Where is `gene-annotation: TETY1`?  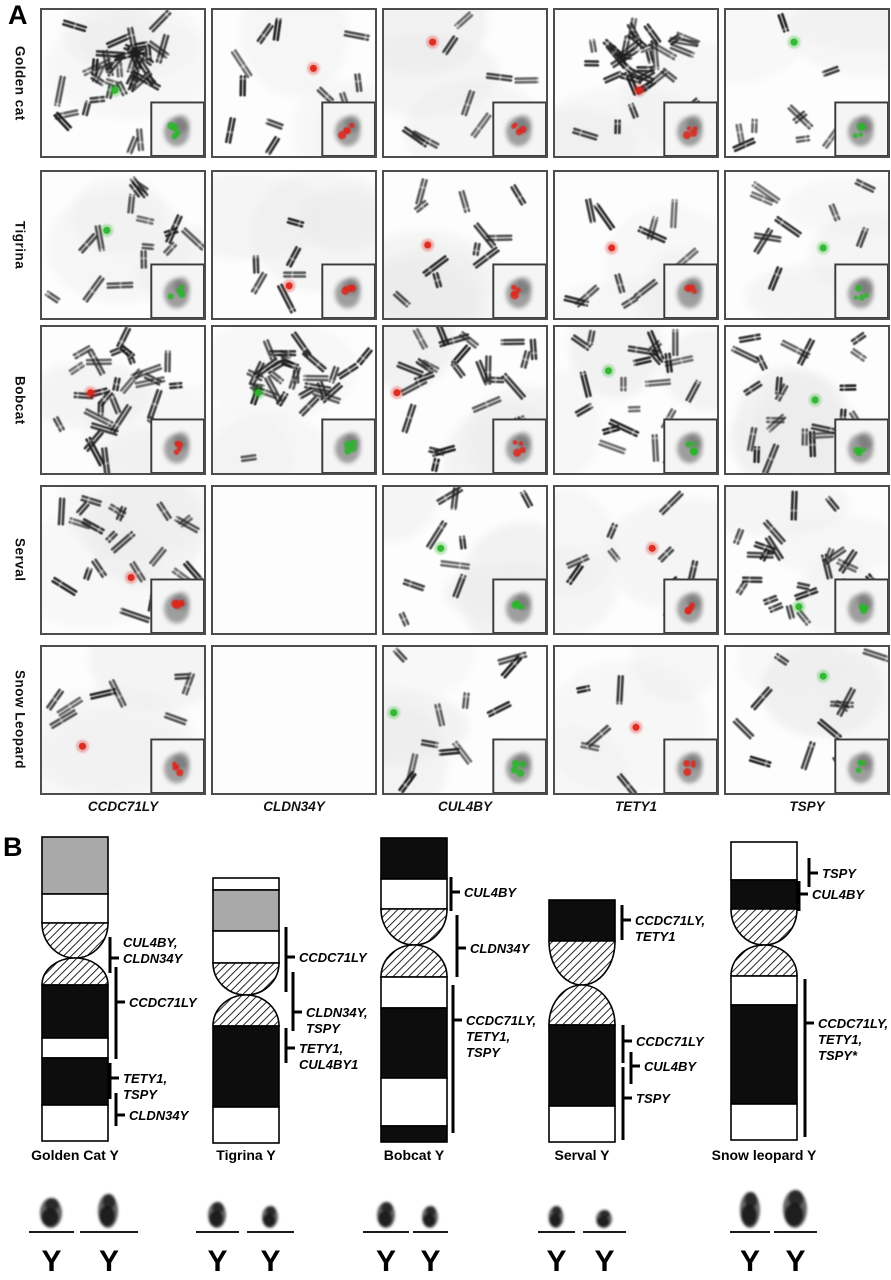
gene-annotation: TETY1 is located at coordinates (655, 936).